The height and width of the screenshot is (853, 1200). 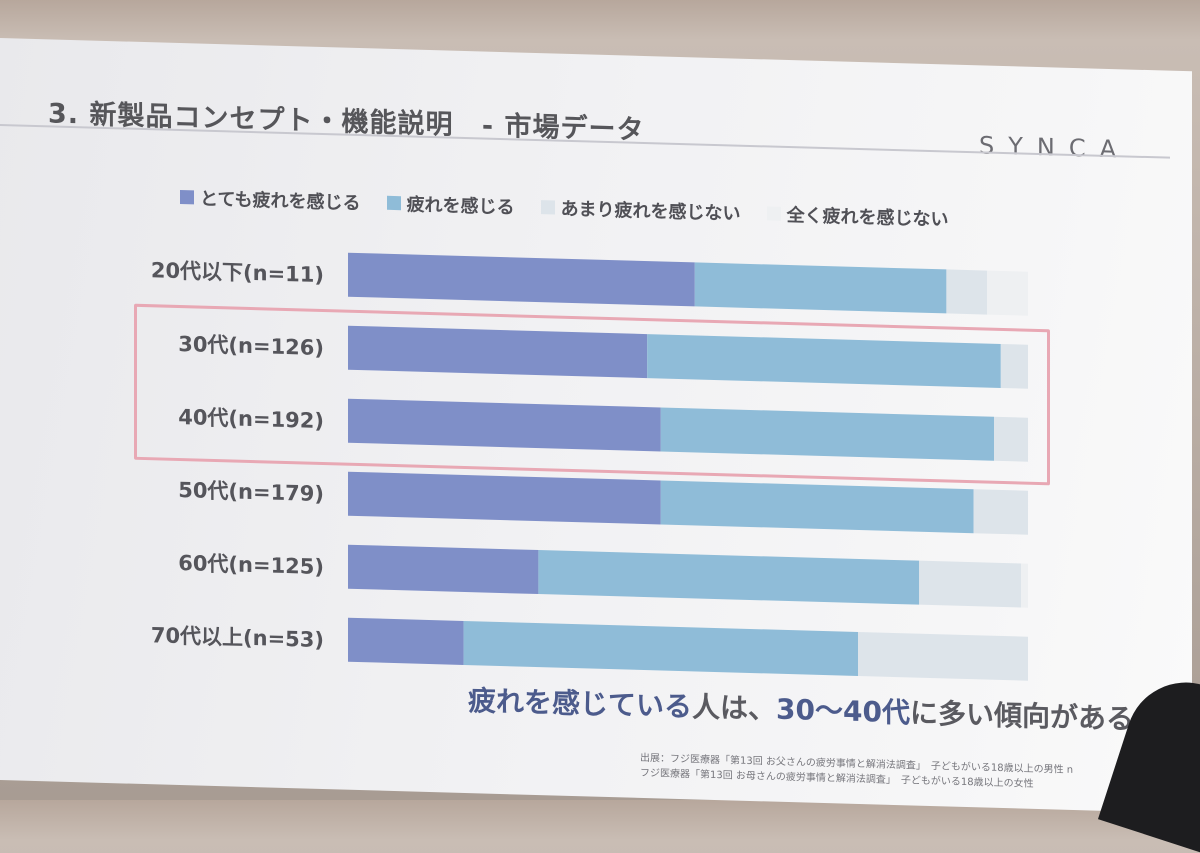 I want to click on category-label: 30代(n=126), so click(x=251, y=346).